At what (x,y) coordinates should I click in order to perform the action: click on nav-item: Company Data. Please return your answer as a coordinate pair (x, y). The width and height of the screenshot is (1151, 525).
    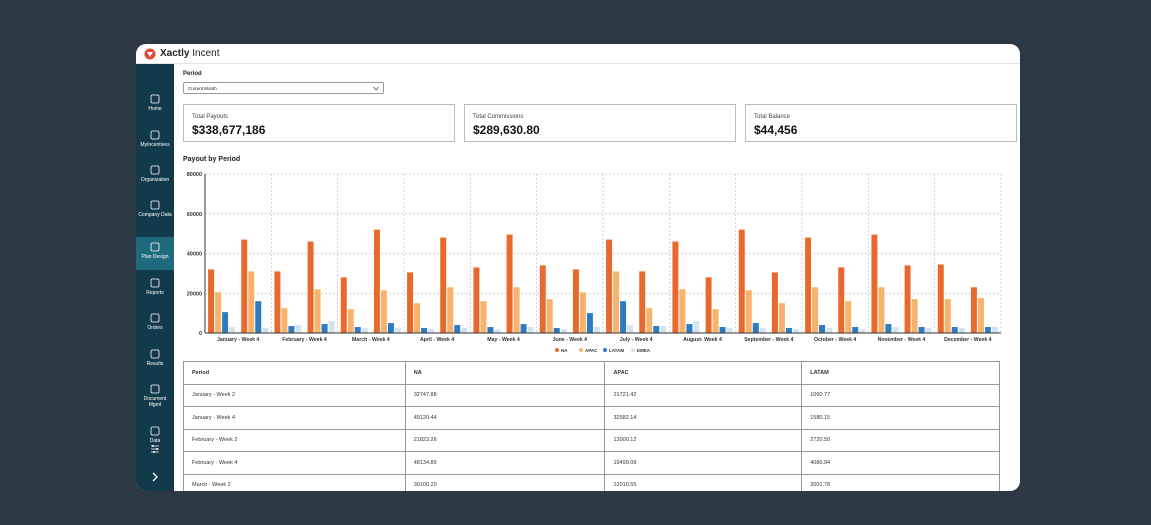
    Looking at the image, I should click on (155, 209).